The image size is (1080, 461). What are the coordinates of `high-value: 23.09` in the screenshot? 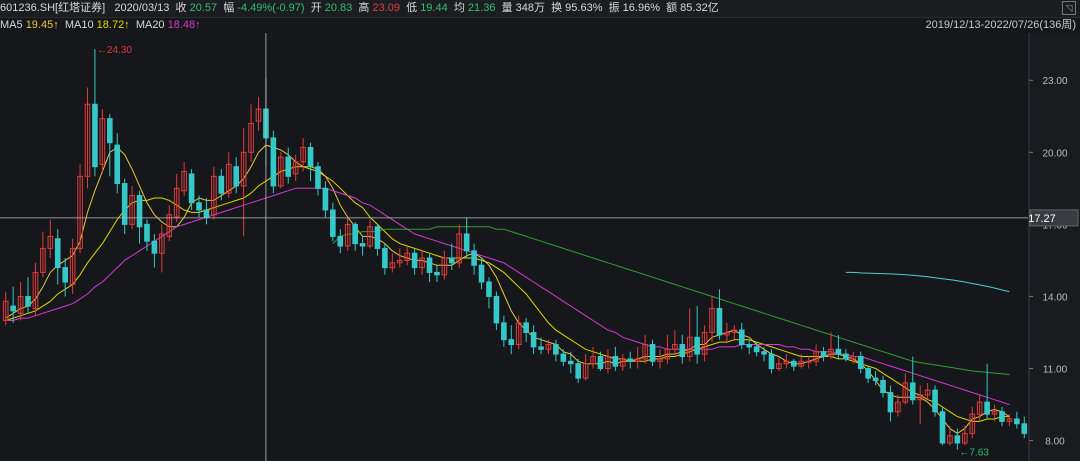 It's located at (386, 8).